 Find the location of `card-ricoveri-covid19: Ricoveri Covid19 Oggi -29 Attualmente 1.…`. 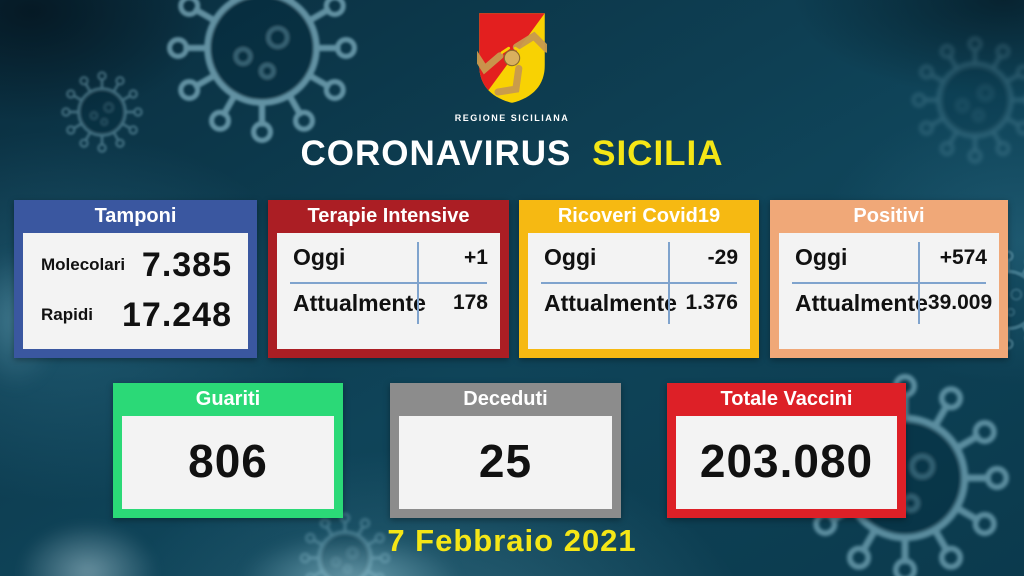

card-ricoveri-covid19: Ricoveri Covid19 Oggi -29 Attualmente 1.… is located at coordinates (639, 279).